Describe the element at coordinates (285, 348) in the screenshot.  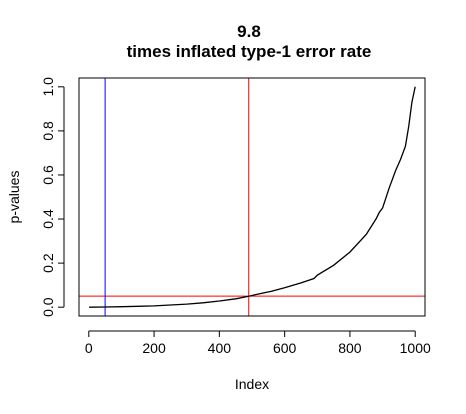
I see `x-tick-label: 600` at that location.